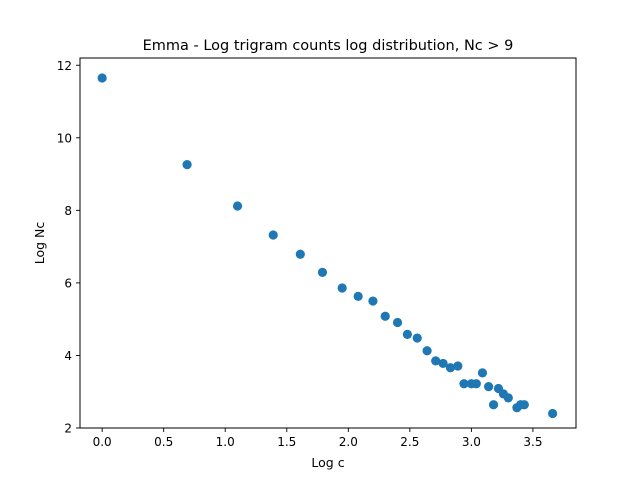  What do you see at coordinates (68, 211) in the screenshot?
I see `y-tick-label: 8` at bounding box center [68, 211].